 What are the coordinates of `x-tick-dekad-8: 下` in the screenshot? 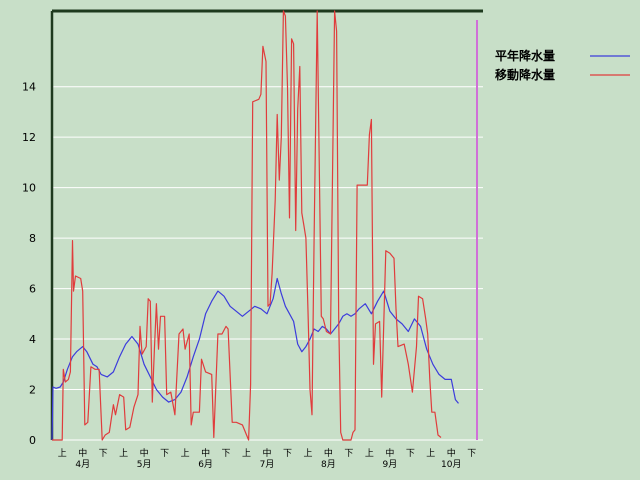 It's located at (226, 454).